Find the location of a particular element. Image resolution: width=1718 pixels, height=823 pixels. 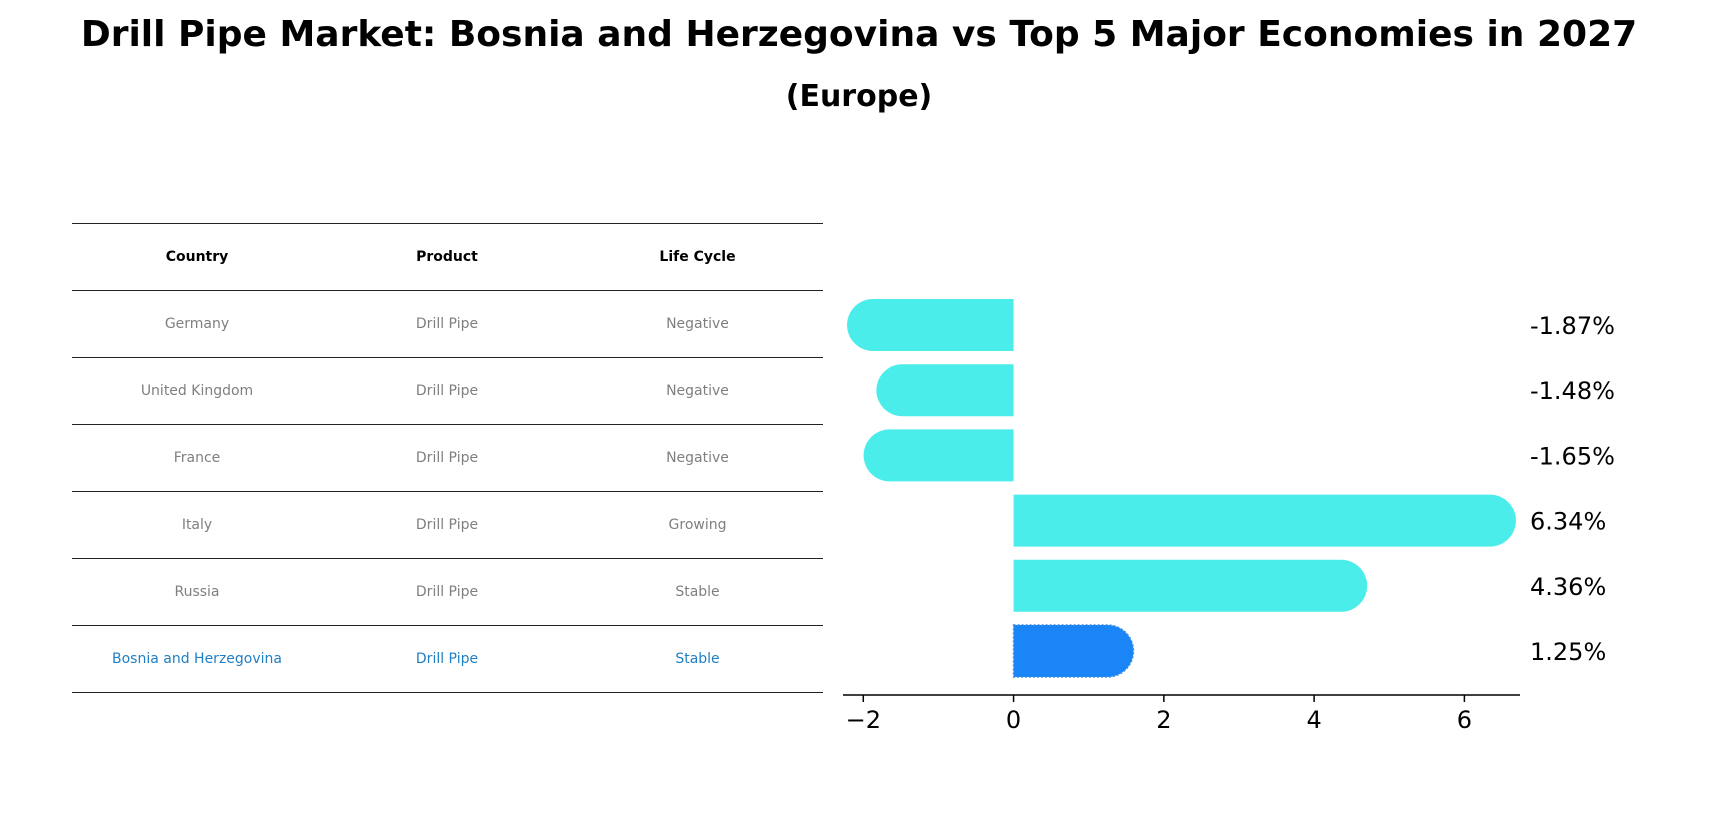

value-label: -1.48% is located at coordinates (1572, 391).